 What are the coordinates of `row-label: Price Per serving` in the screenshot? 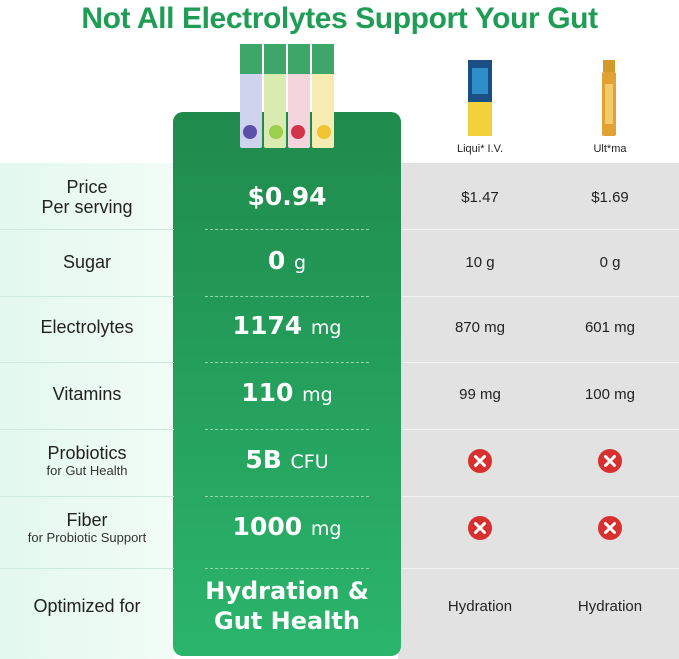 It's located at (87, 197).